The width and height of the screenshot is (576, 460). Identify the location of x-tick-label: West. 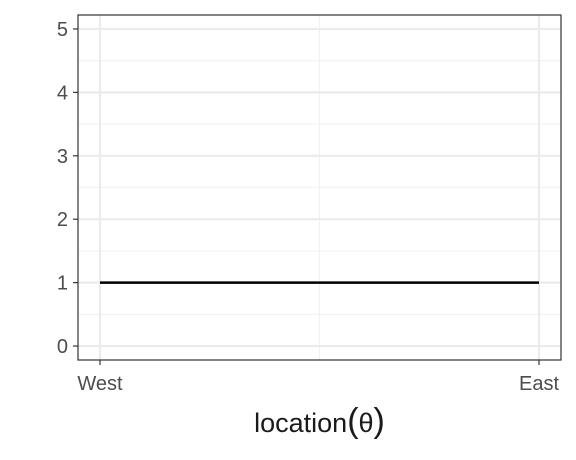
(100, 384).